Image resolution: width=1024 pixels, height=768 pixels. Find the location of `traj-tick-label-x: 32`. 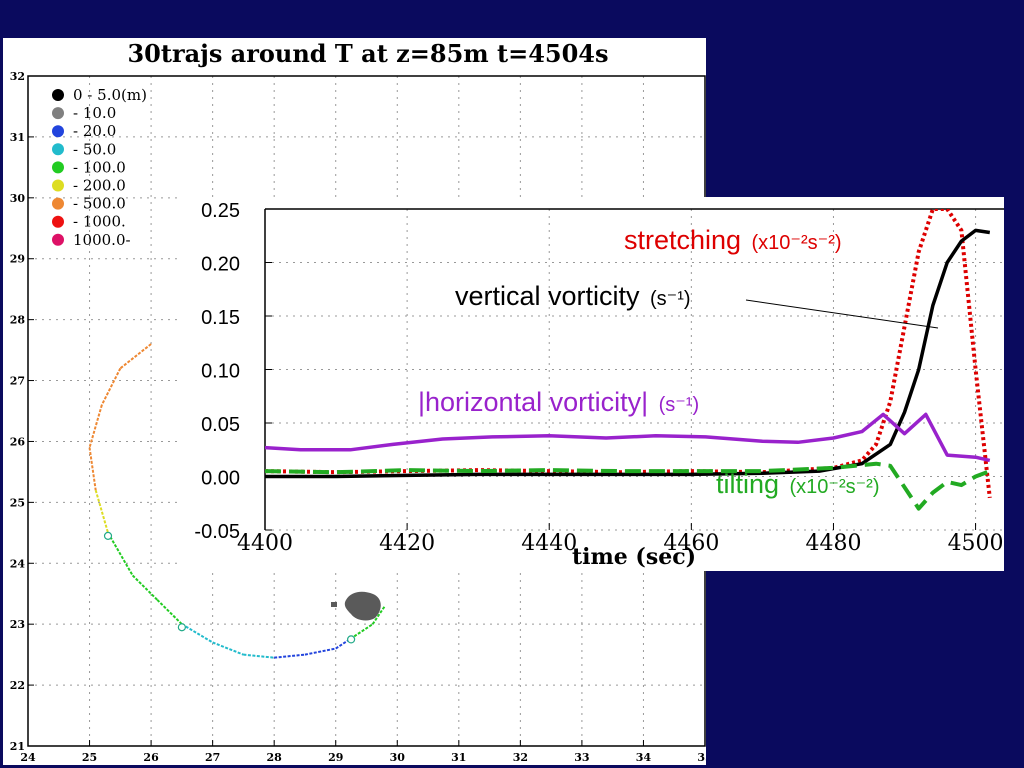

traj-tick-label-x: 32 is located at coordinates (520, 757).